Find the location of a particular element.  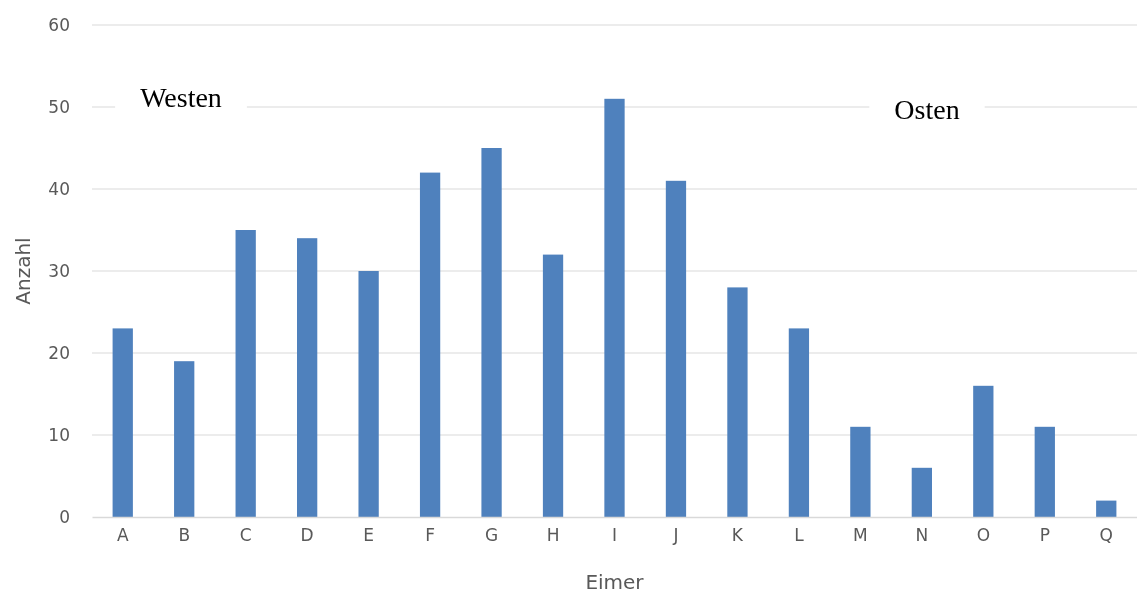

y-tick-label: 60 is located at coordinates (59, 24).